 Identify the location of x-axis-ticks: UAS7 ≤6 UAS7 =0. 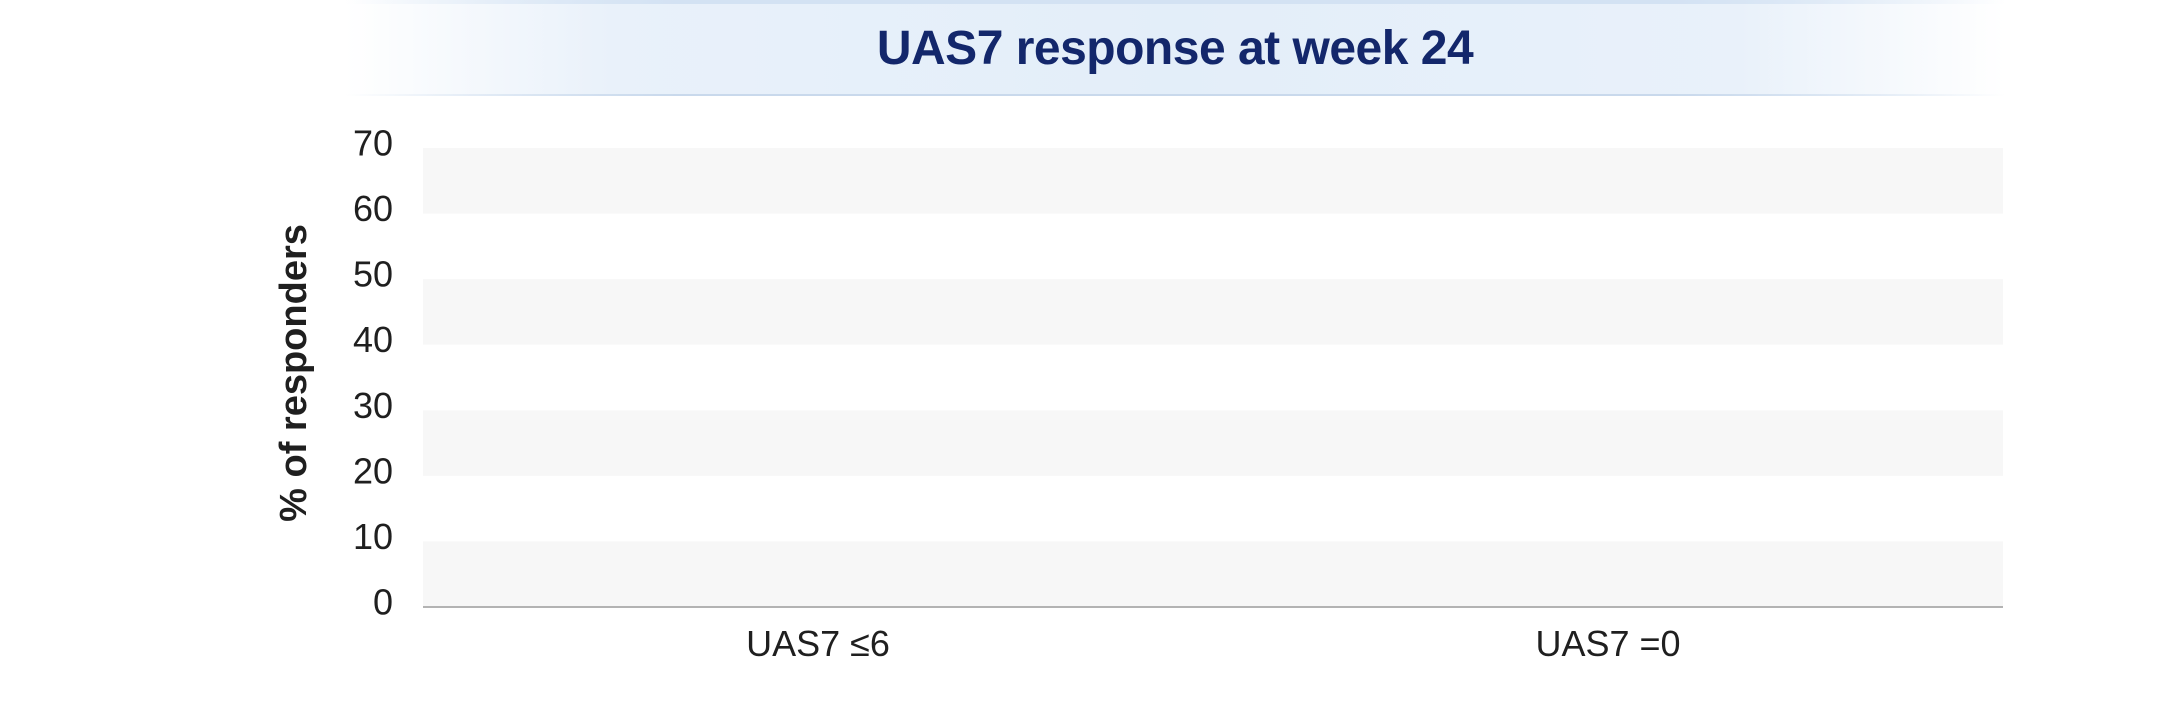
(1213, 643).